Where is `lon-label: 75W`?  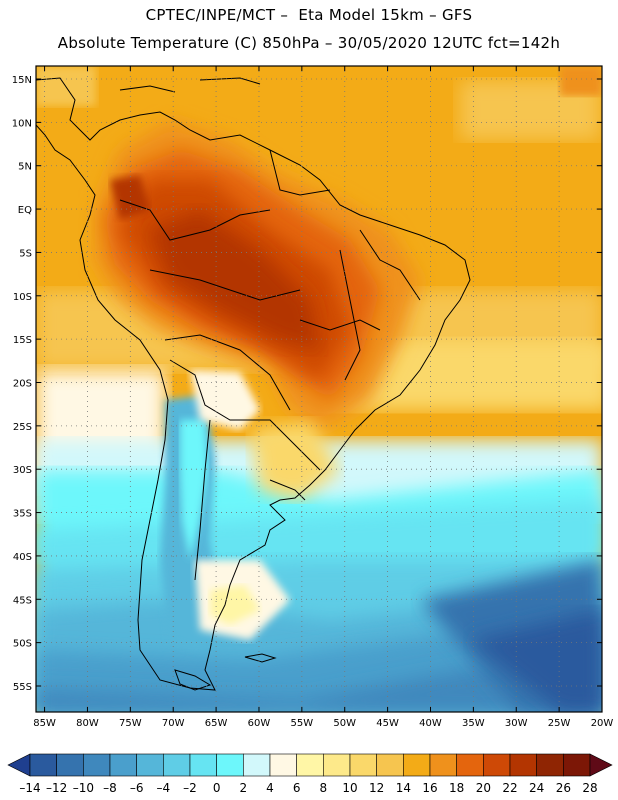
lon-label: 75W is located at coordinates (130, 723).